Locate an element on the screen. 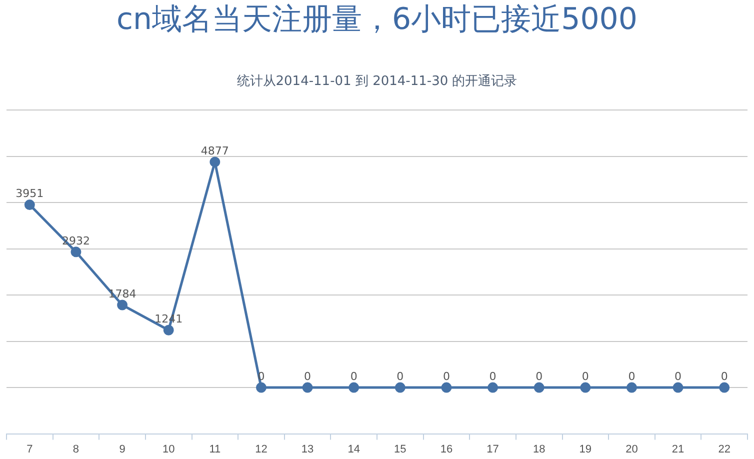  x-tick-label: 18 is located at coordinates (539, 449).